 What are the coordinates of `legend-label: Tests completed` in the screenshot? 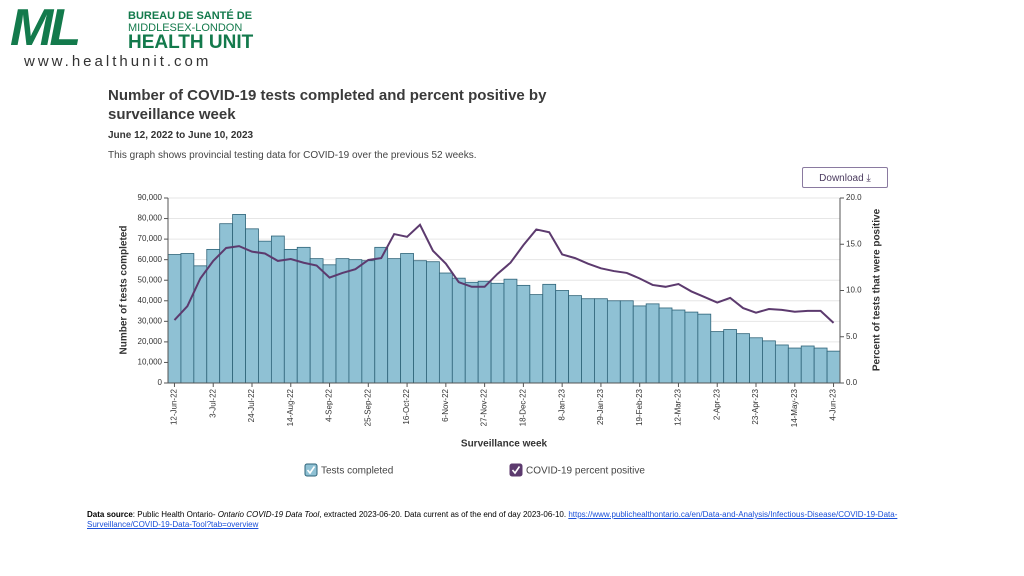 It's located at (357, 471).